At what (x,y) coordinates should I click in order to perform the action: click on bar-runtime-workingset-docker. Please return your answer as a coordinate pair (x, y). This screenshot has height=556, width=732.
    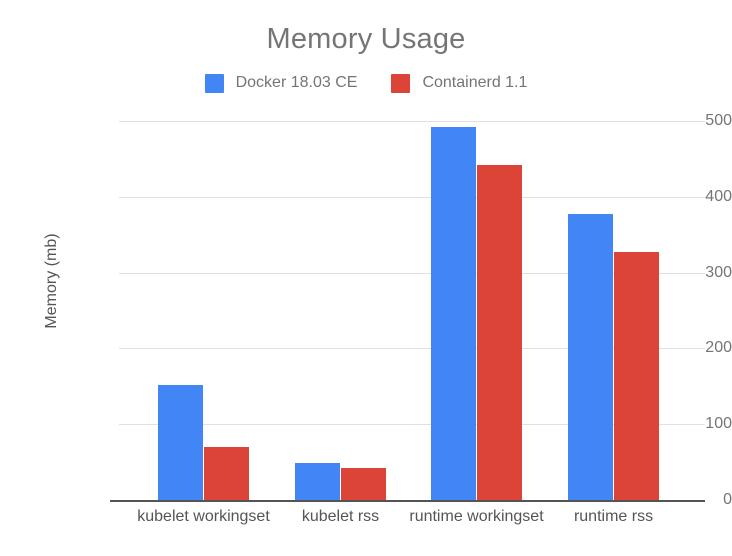
    Looking at the image, I should click on (453, 313).